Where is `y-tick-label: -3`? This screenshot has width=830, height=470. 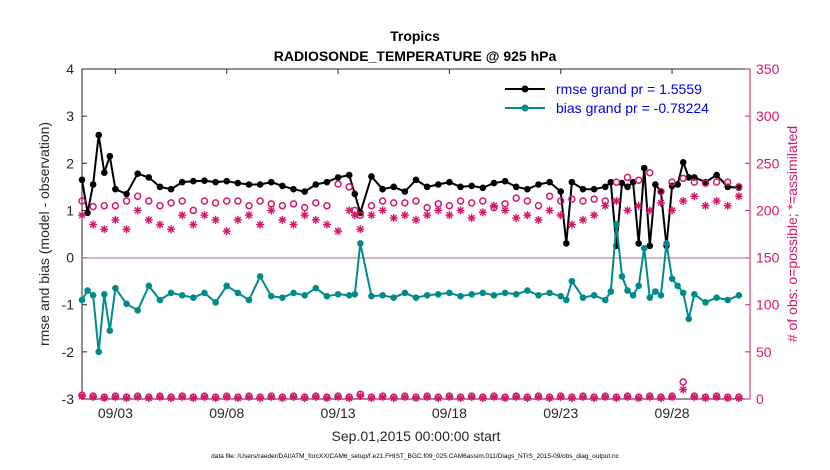
y-tick-label: -3 is located at coordinates (68, 399).